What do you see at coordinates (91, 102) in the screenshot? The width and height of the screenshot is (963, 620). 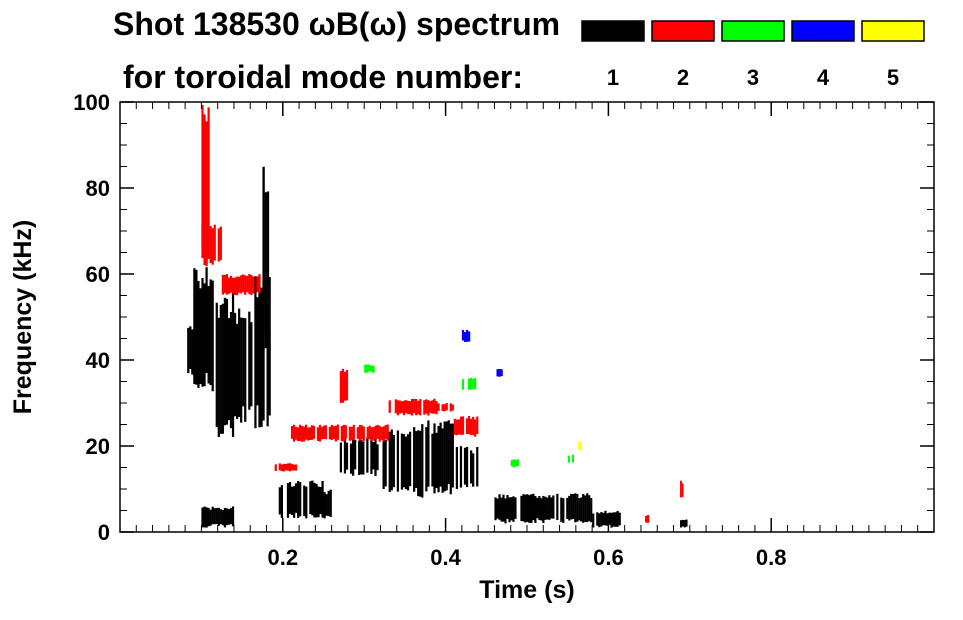 I see `y-tick-label: 100` at bounding box center [91, 102].